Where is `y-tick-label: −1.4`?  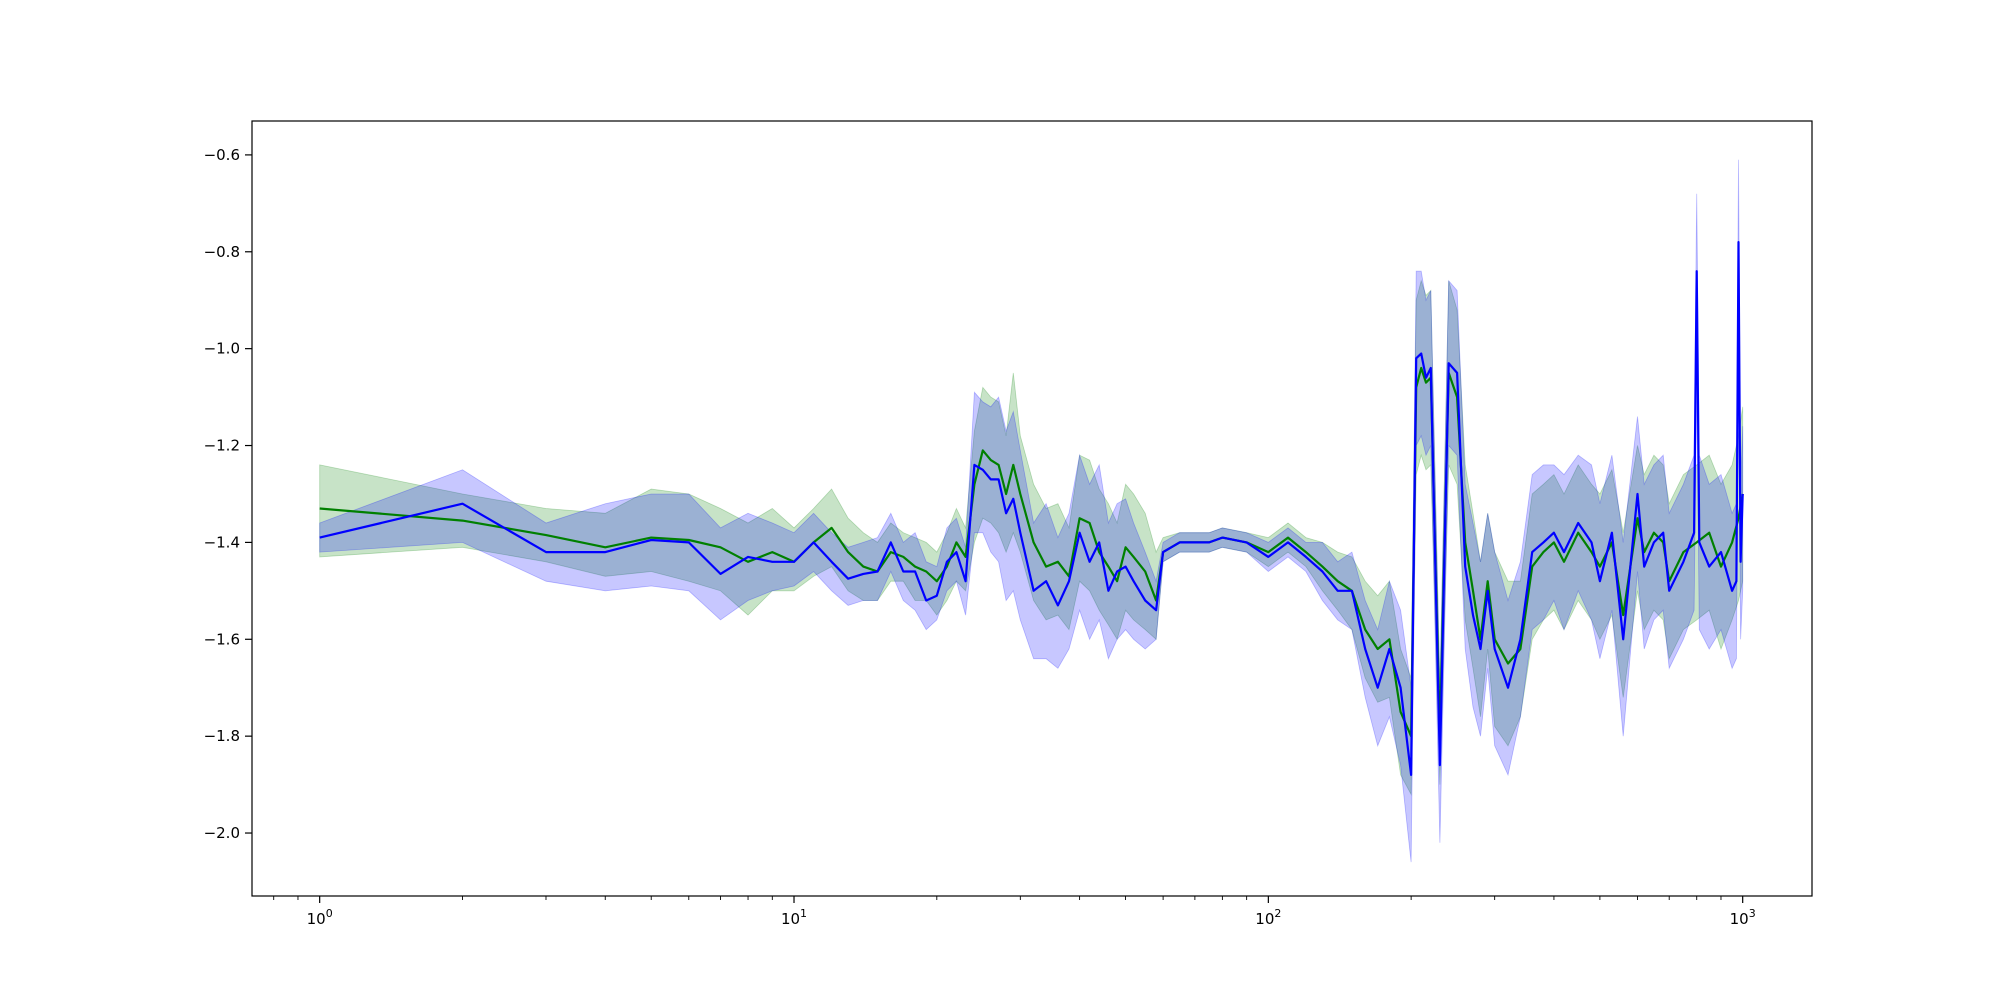 y-tick-label: −1.4 is located at coordinates (222, 542).